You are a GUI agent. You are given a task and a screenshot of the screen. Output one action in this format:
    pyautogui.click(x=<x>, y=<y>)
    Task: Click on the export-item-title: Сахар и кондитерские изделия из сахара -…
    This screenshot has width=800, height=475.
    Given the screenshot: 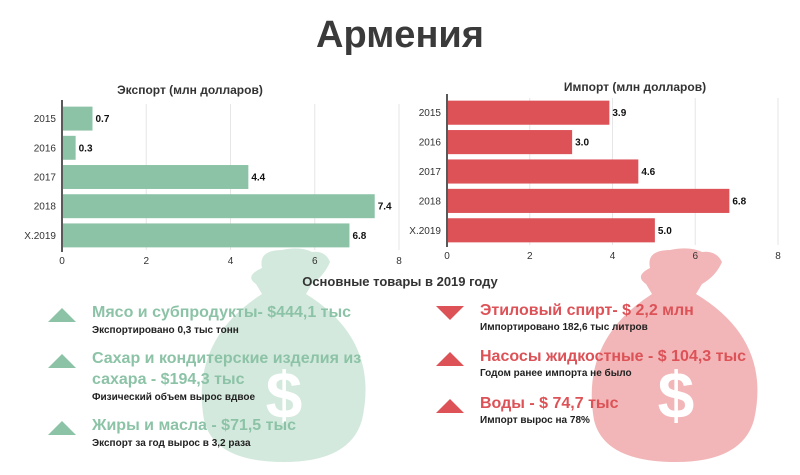 What is the action you would take?
    pyautogui.click(x=227, y=369)
    